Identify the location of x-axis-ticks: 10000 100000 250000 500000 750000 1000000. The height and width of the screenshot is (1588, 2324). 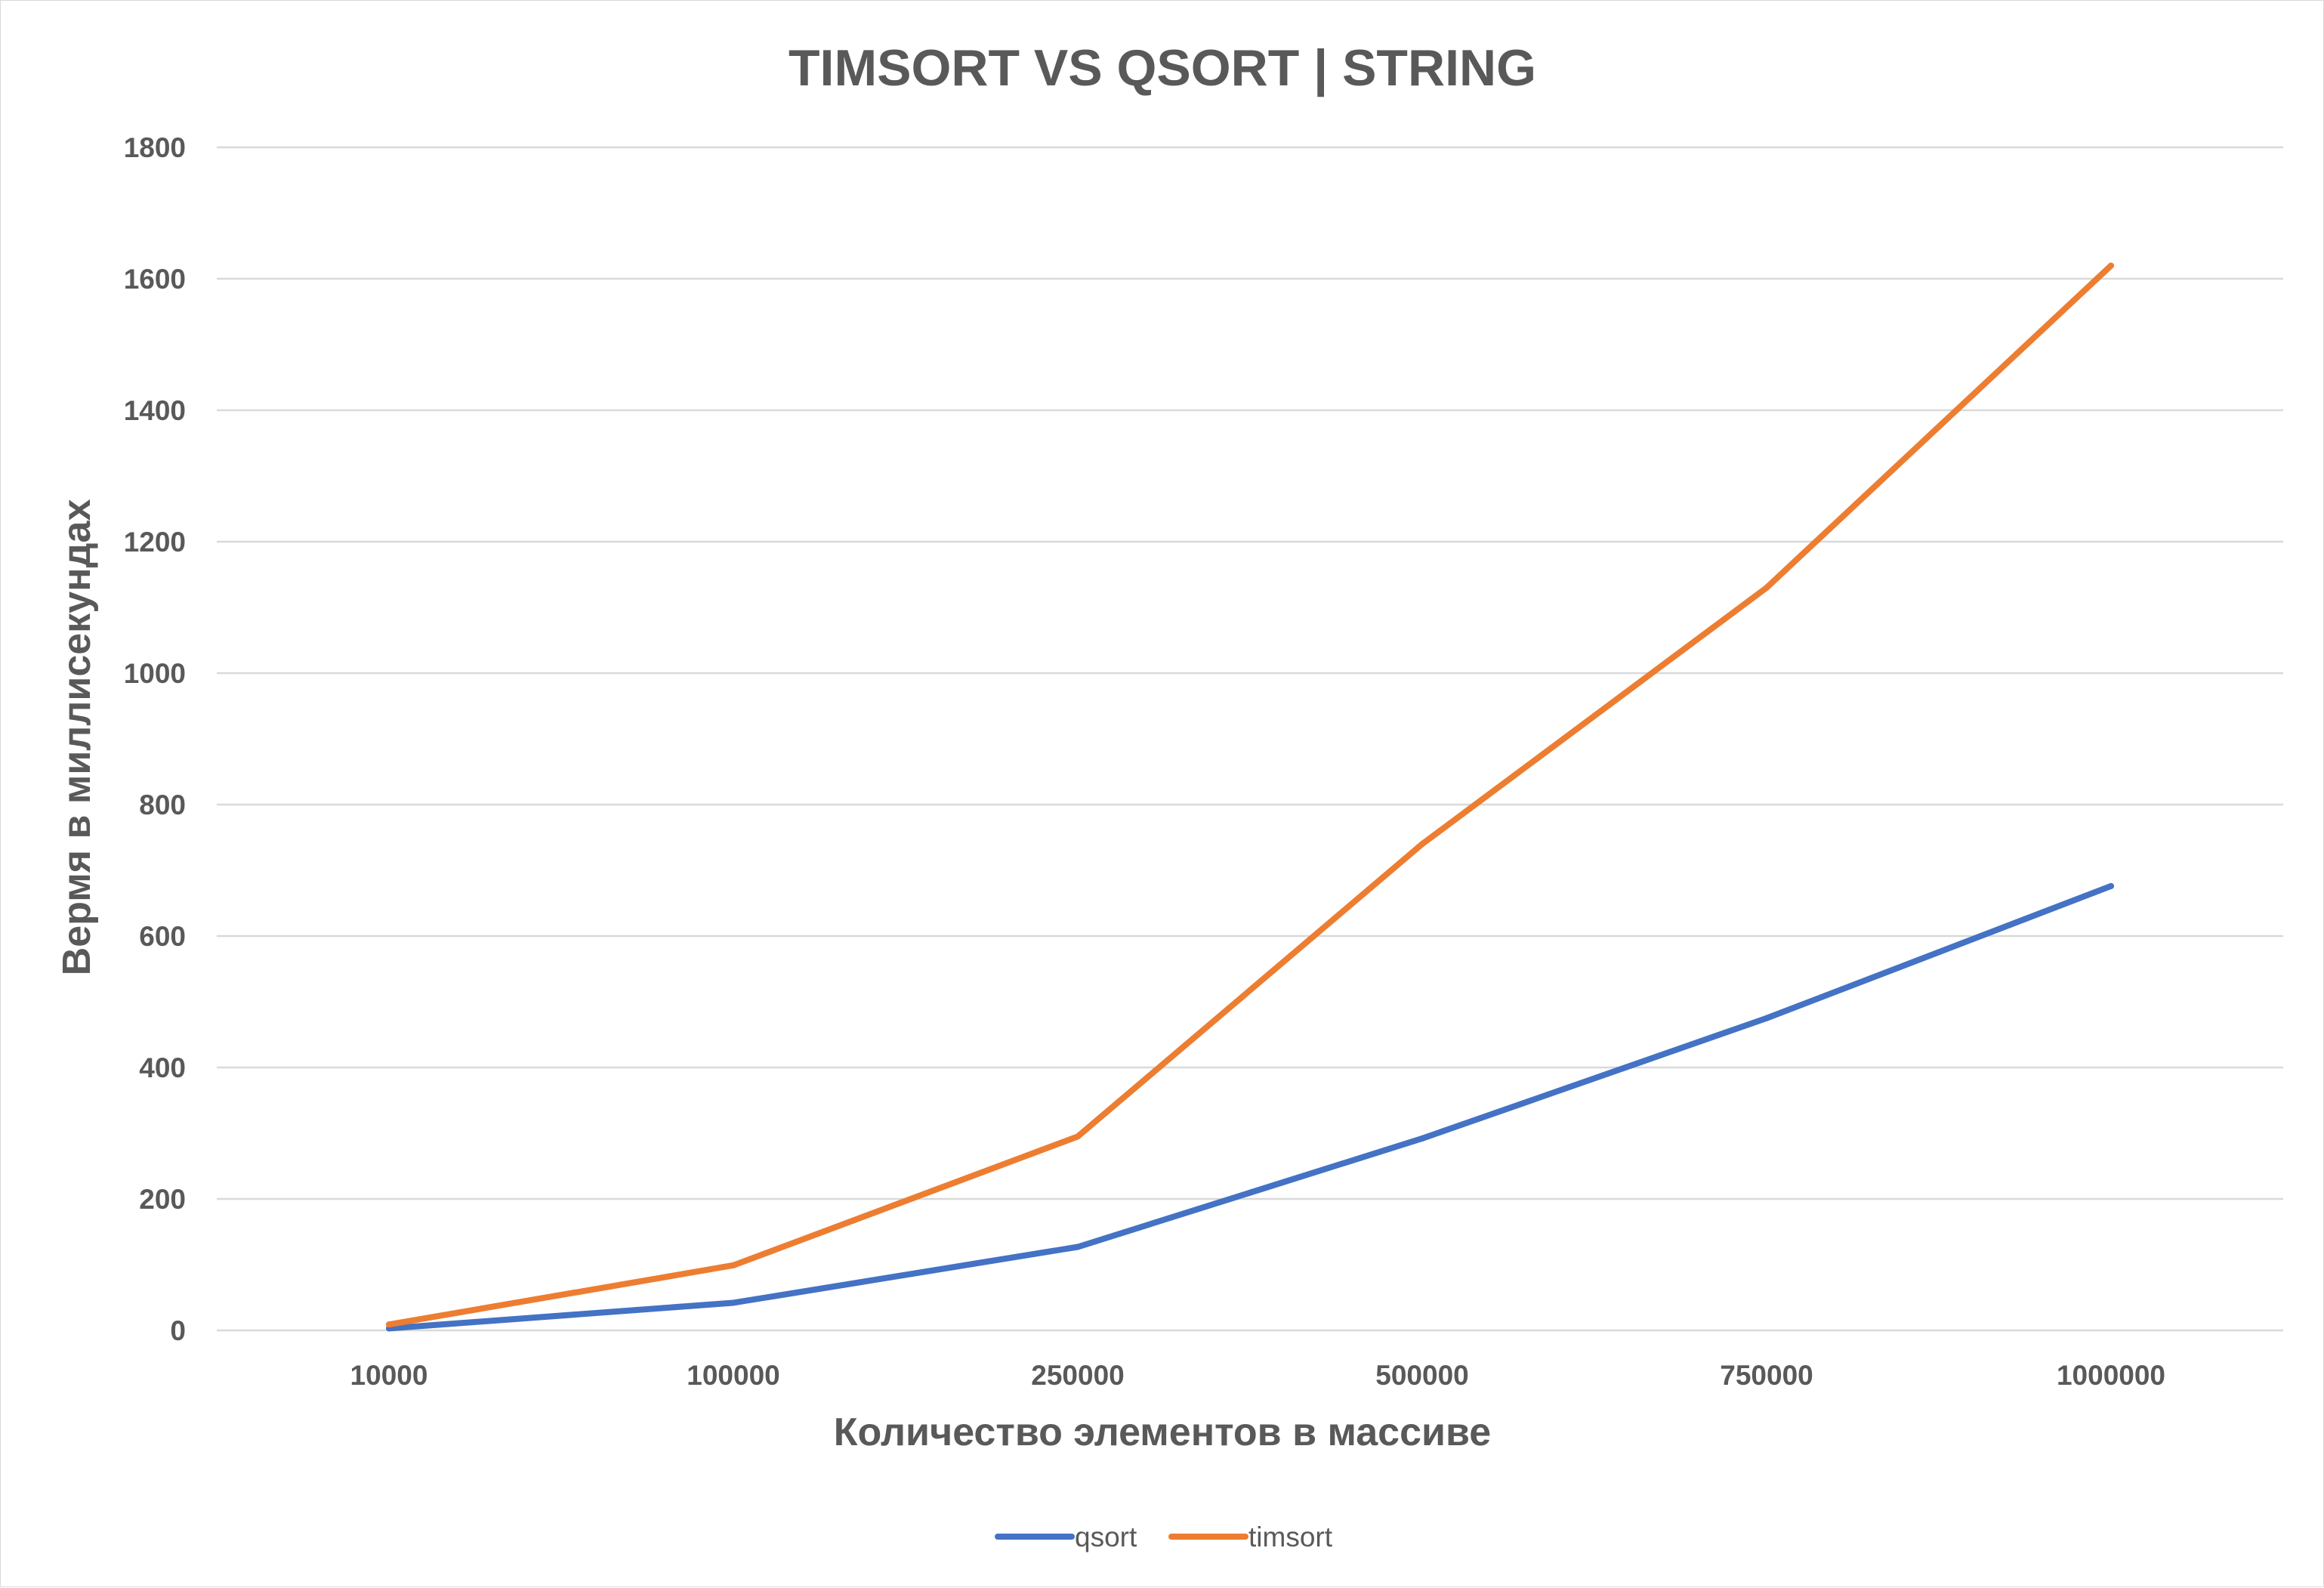
(1257, 1375).